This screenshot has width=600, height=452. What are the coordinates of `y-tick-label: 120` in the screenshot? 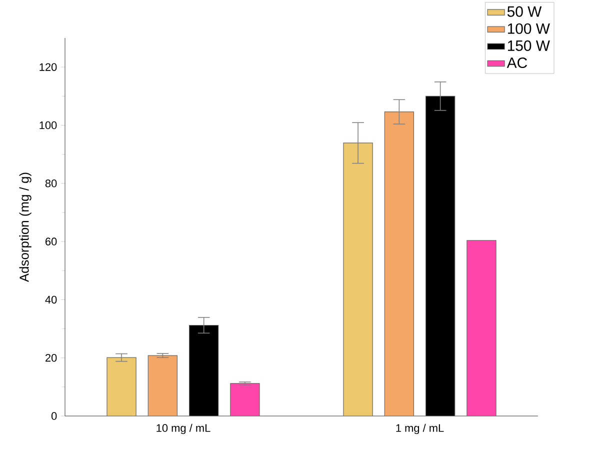 It's located at (48, 67).